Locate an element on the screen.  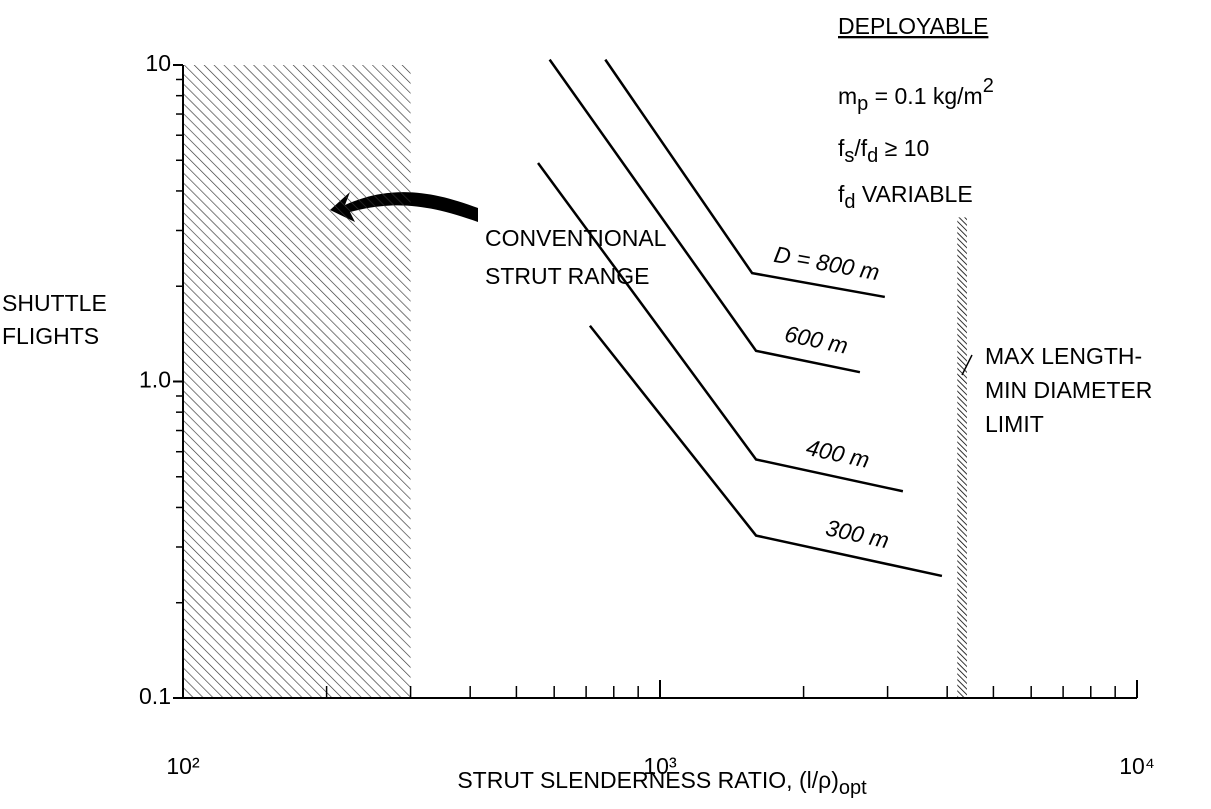
y-tick-label: 0.1 is located at coordinates (155, 696).